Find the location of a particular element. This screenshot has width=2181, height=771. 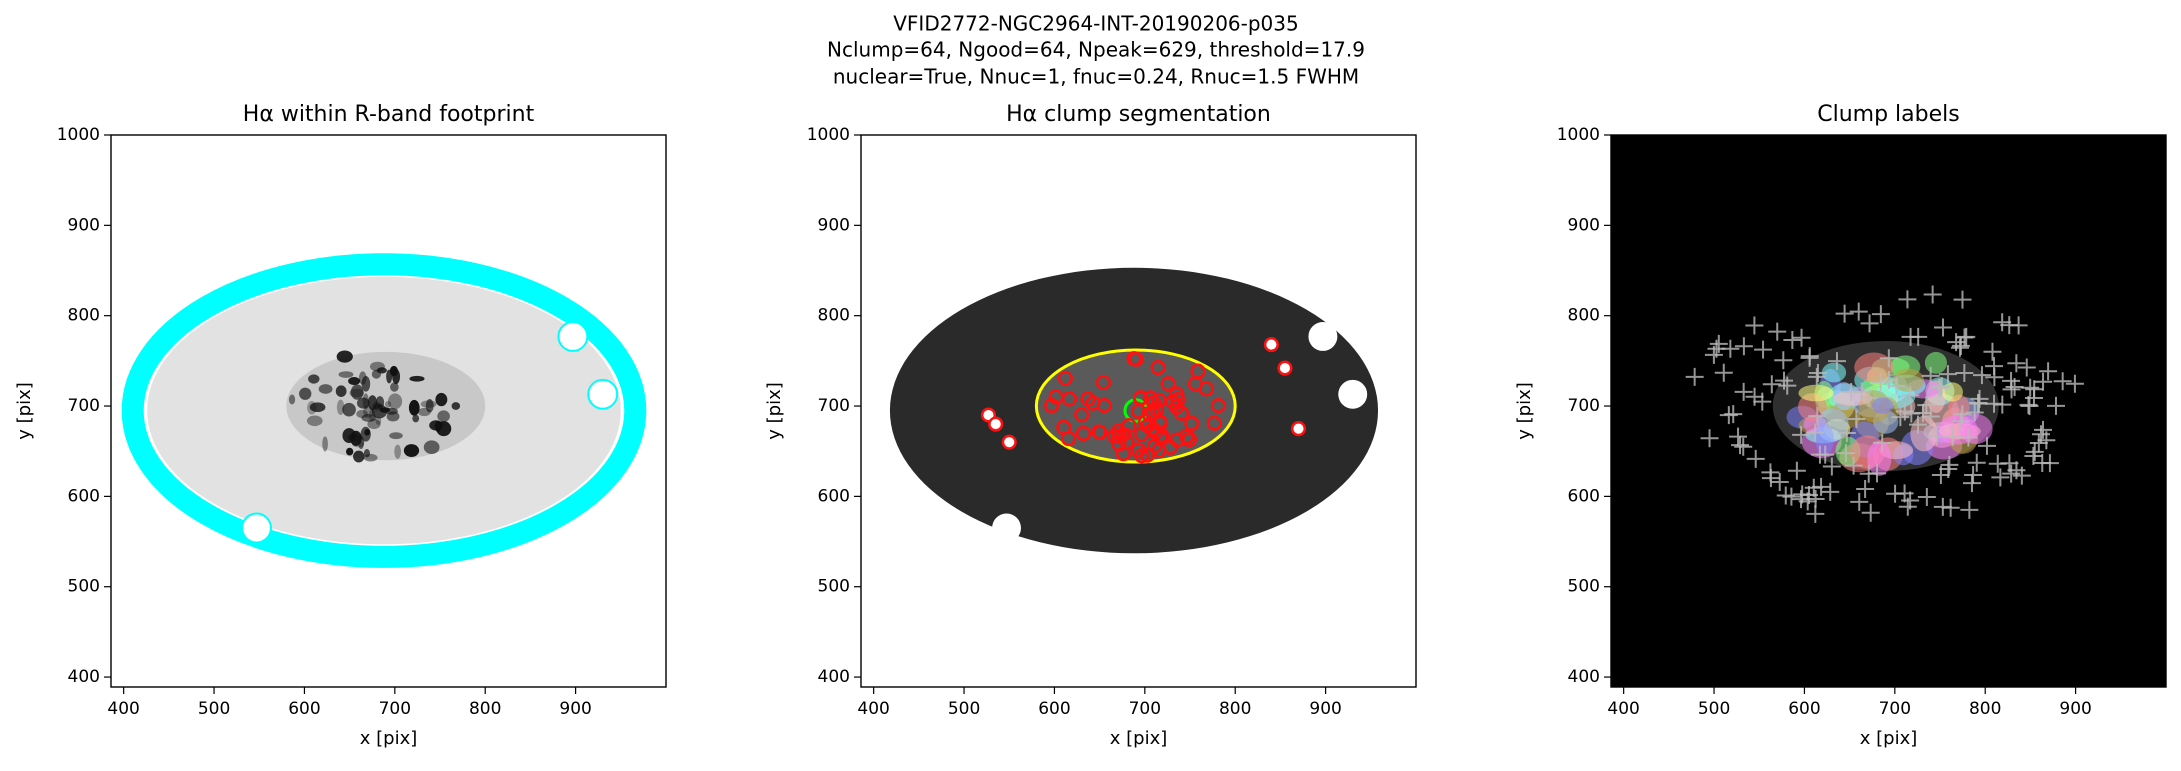

x-tick-label: 700 is located at coordinates (1895, 709).